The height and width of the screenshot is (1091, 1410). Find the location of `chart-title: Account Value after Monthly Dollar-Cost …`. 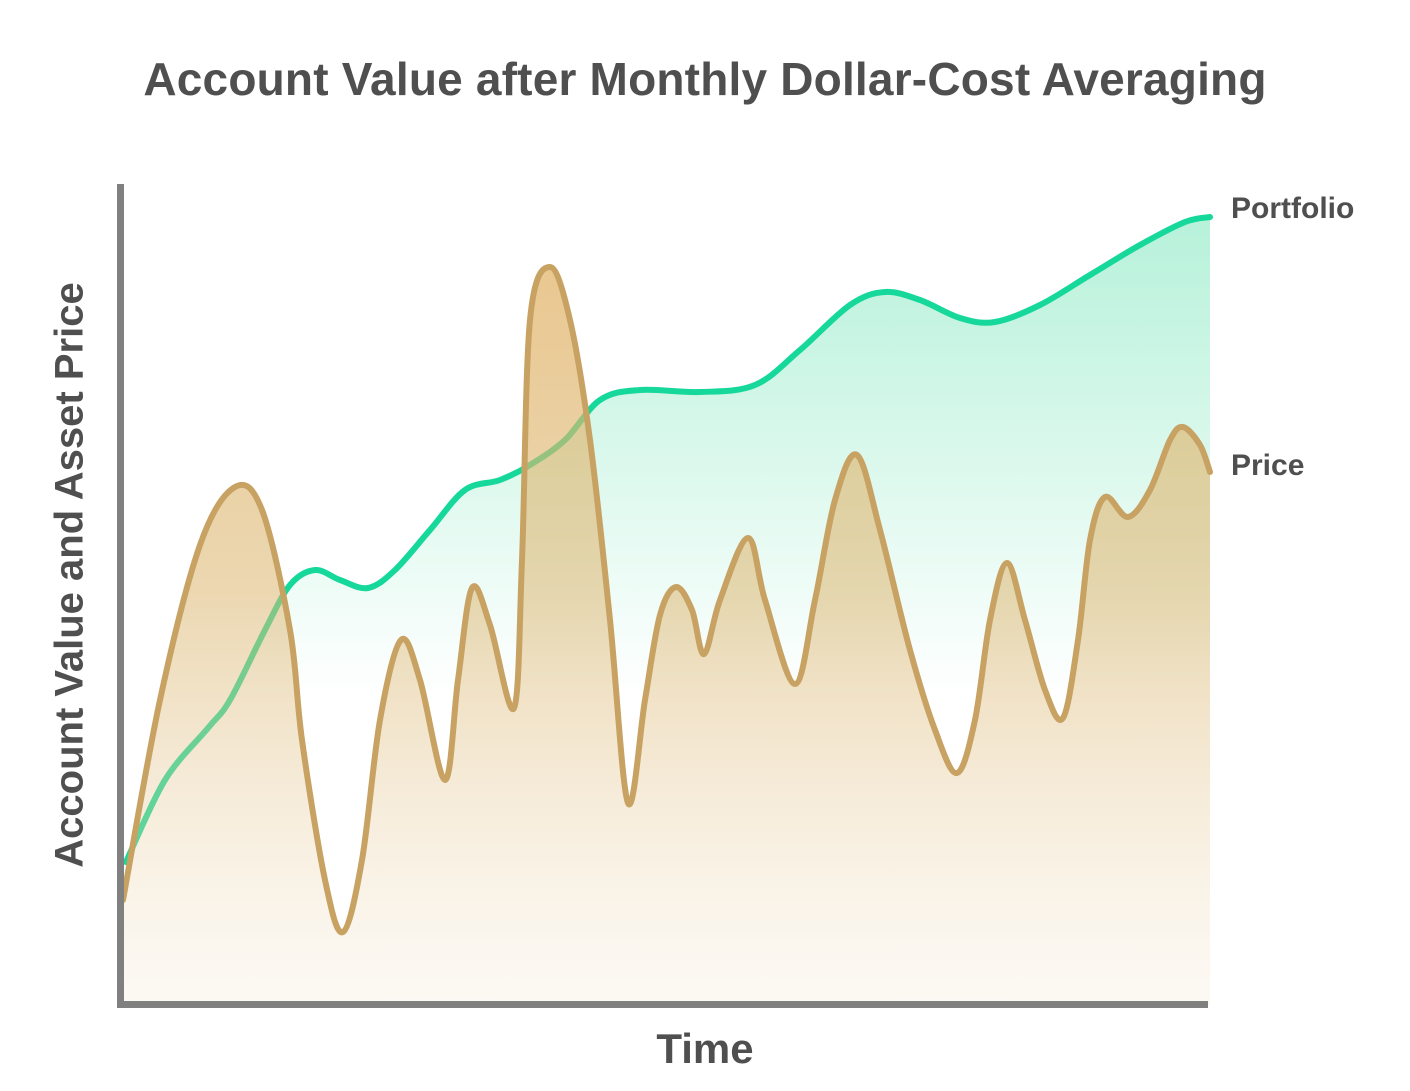

chart-title: Account Value after Monthly Dollar-Cost … is located at coordinates (705, 79).